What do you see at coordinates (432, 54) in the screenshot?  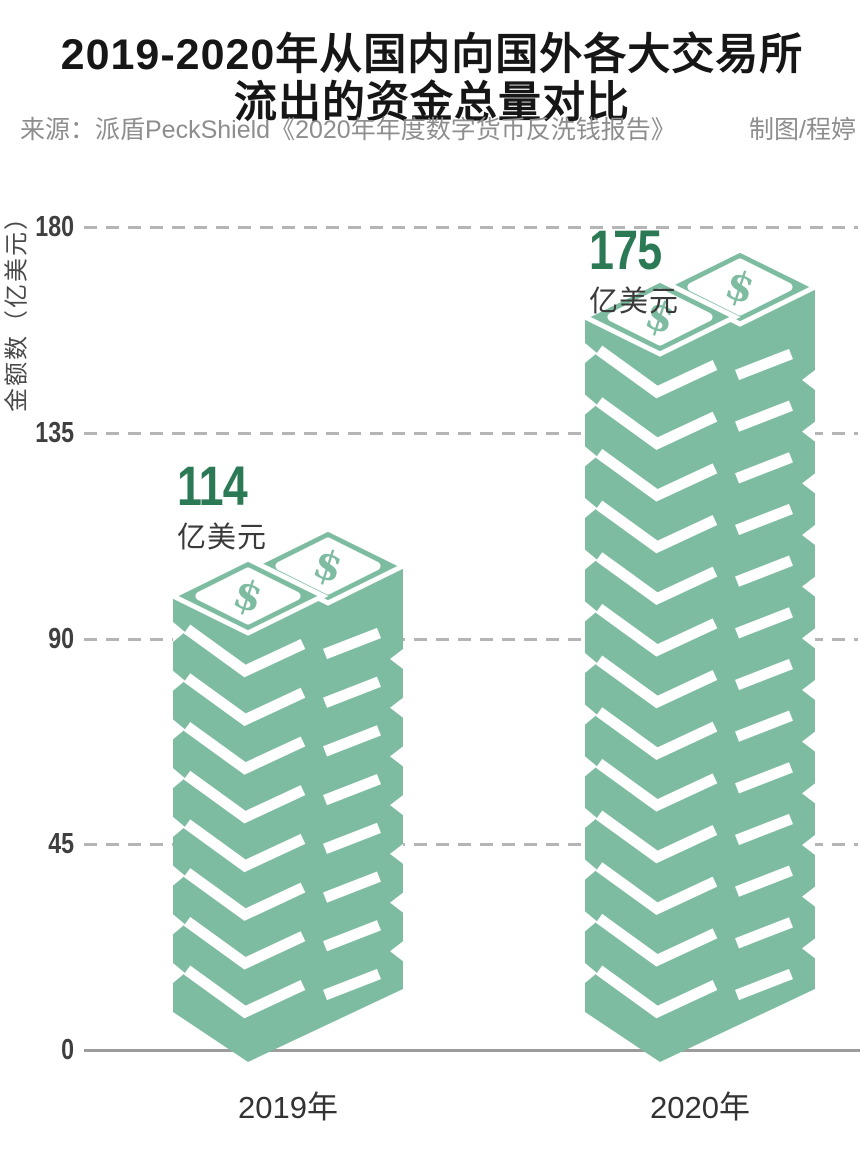 I see `title-line-1: 2019-2020年从国内向国外各大交易所` at bounding box center [432, 54].